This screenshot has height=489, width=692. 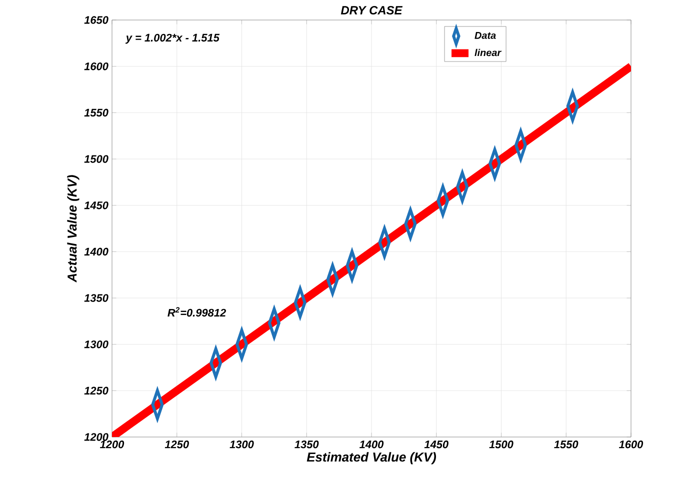 What do you see at coordinates (371, 458) in the screenshot?
I see `x-axis-title: Estimated Value (KV)` at bounding box center [371, 458].